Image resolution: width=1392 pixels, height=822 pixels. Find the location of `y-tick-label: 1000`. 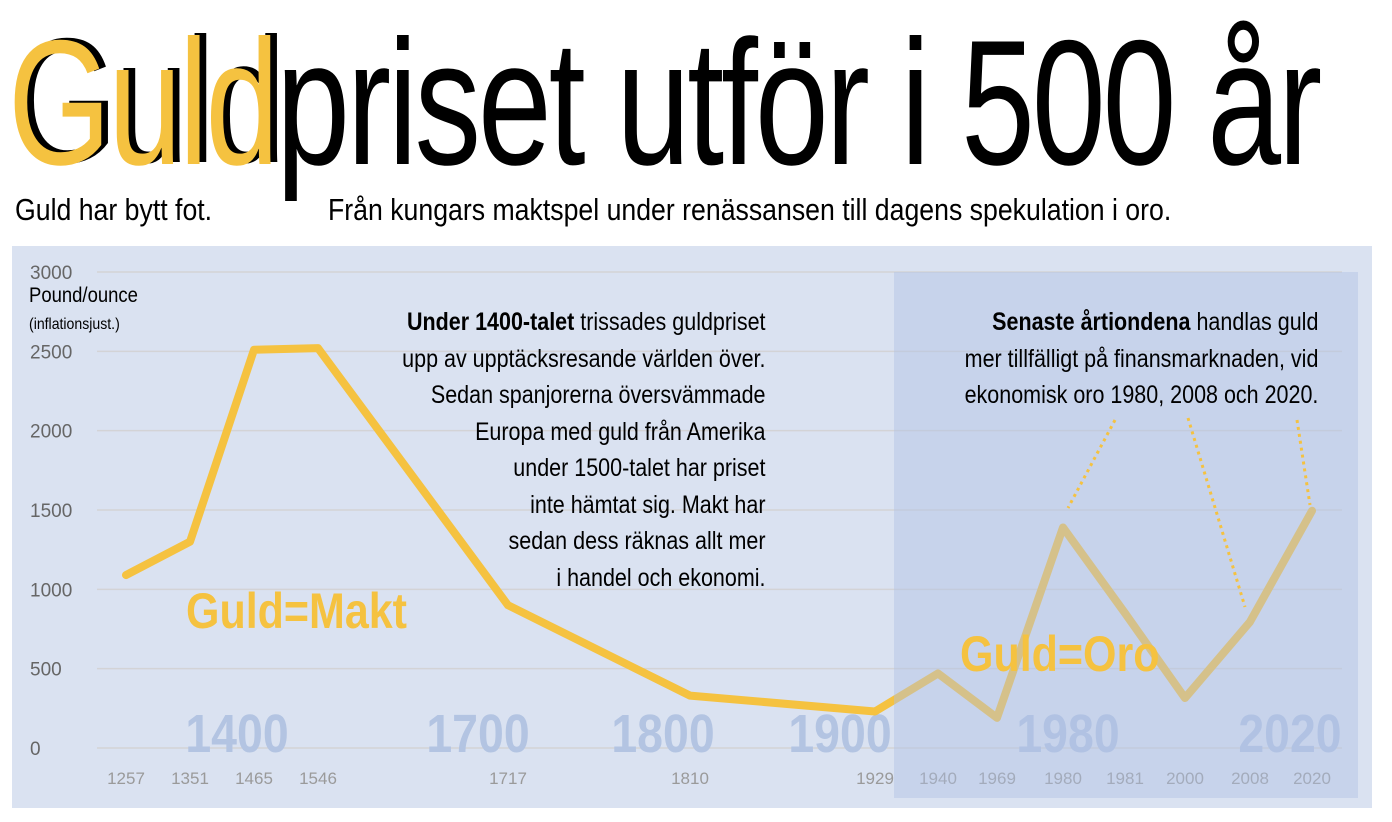

y-tick-label: 1000 is located at coordinates (51, 590).